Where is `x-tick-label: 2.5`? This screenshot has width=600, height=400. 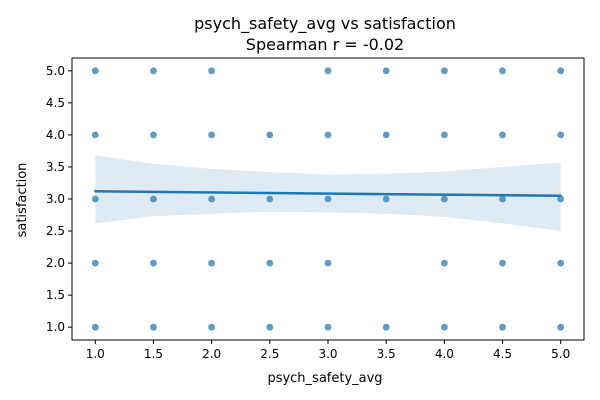
x-tick-label: 2.5 is located at coordinates (269, 354).